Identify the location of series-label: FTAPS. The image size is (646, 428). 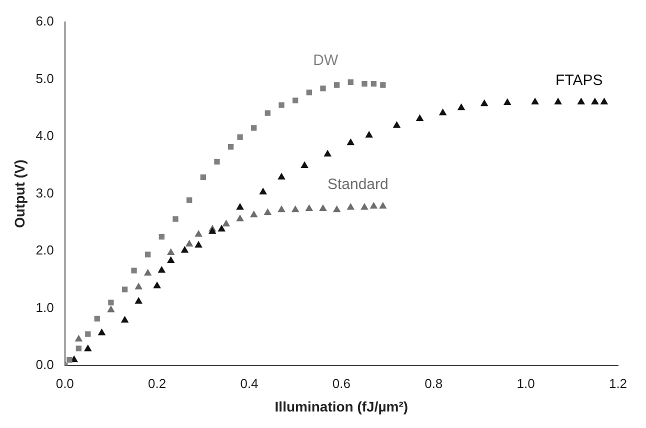
(579, 80).